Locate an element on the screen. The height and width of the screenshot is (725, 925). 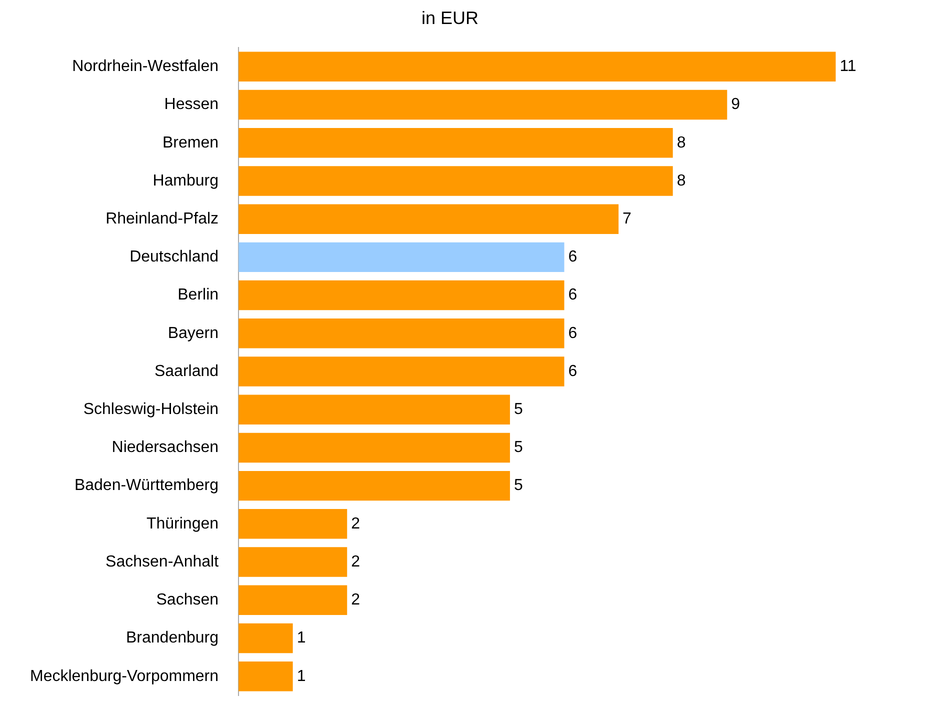
data-label: 7 is located at coordinates (627, 219).